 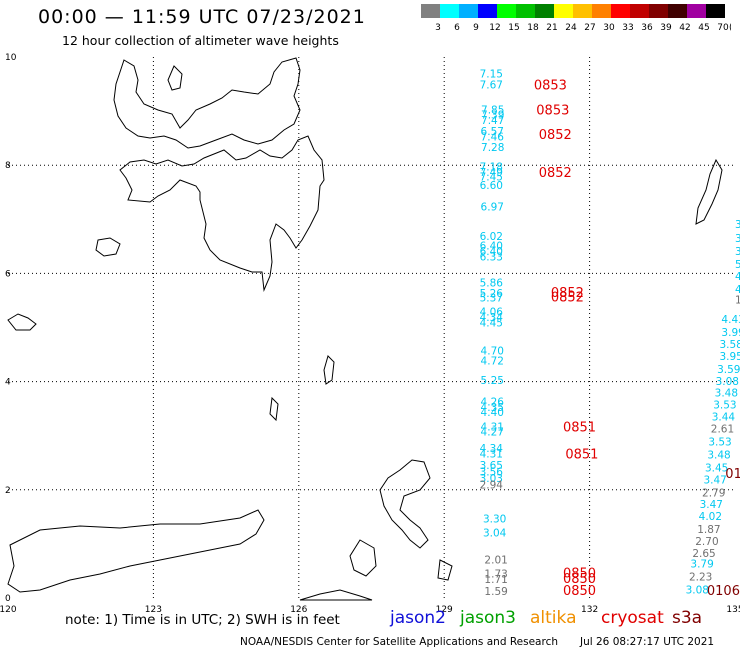 What do you see at coordinates (723, 28) in the screenshot?
I see `colorbar-label: 70` at bounding box center [723, 28].